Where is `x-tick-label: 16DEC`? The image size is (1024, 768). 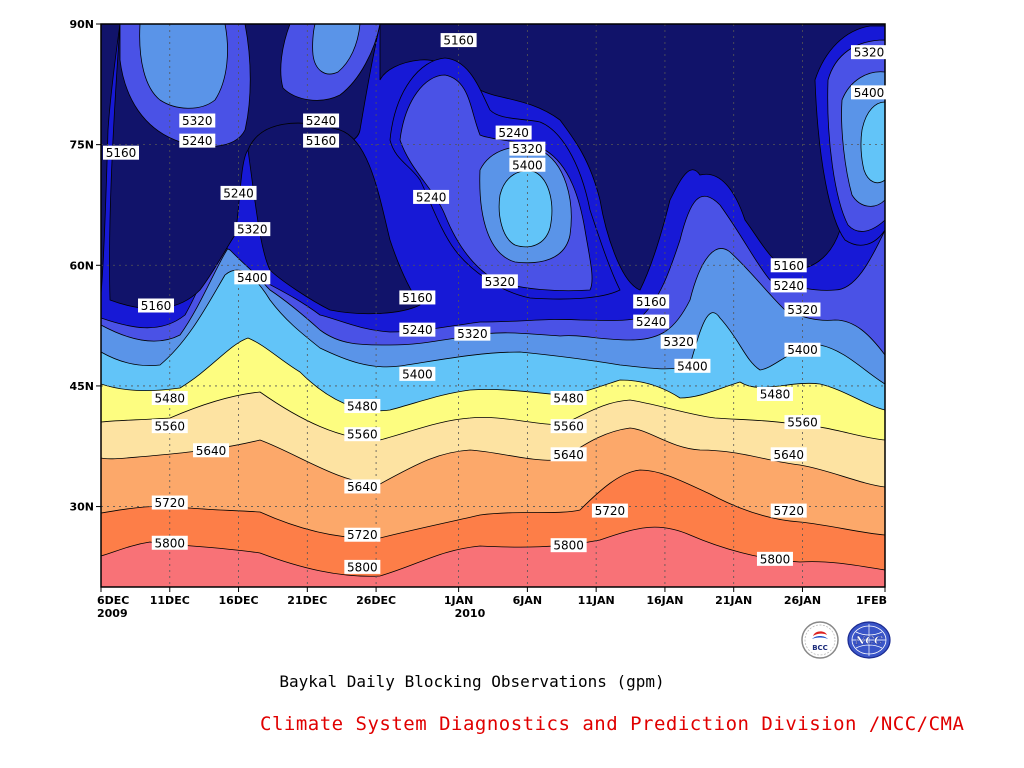
x-tick-label: 16DEC is located at coordinates (239, 600).